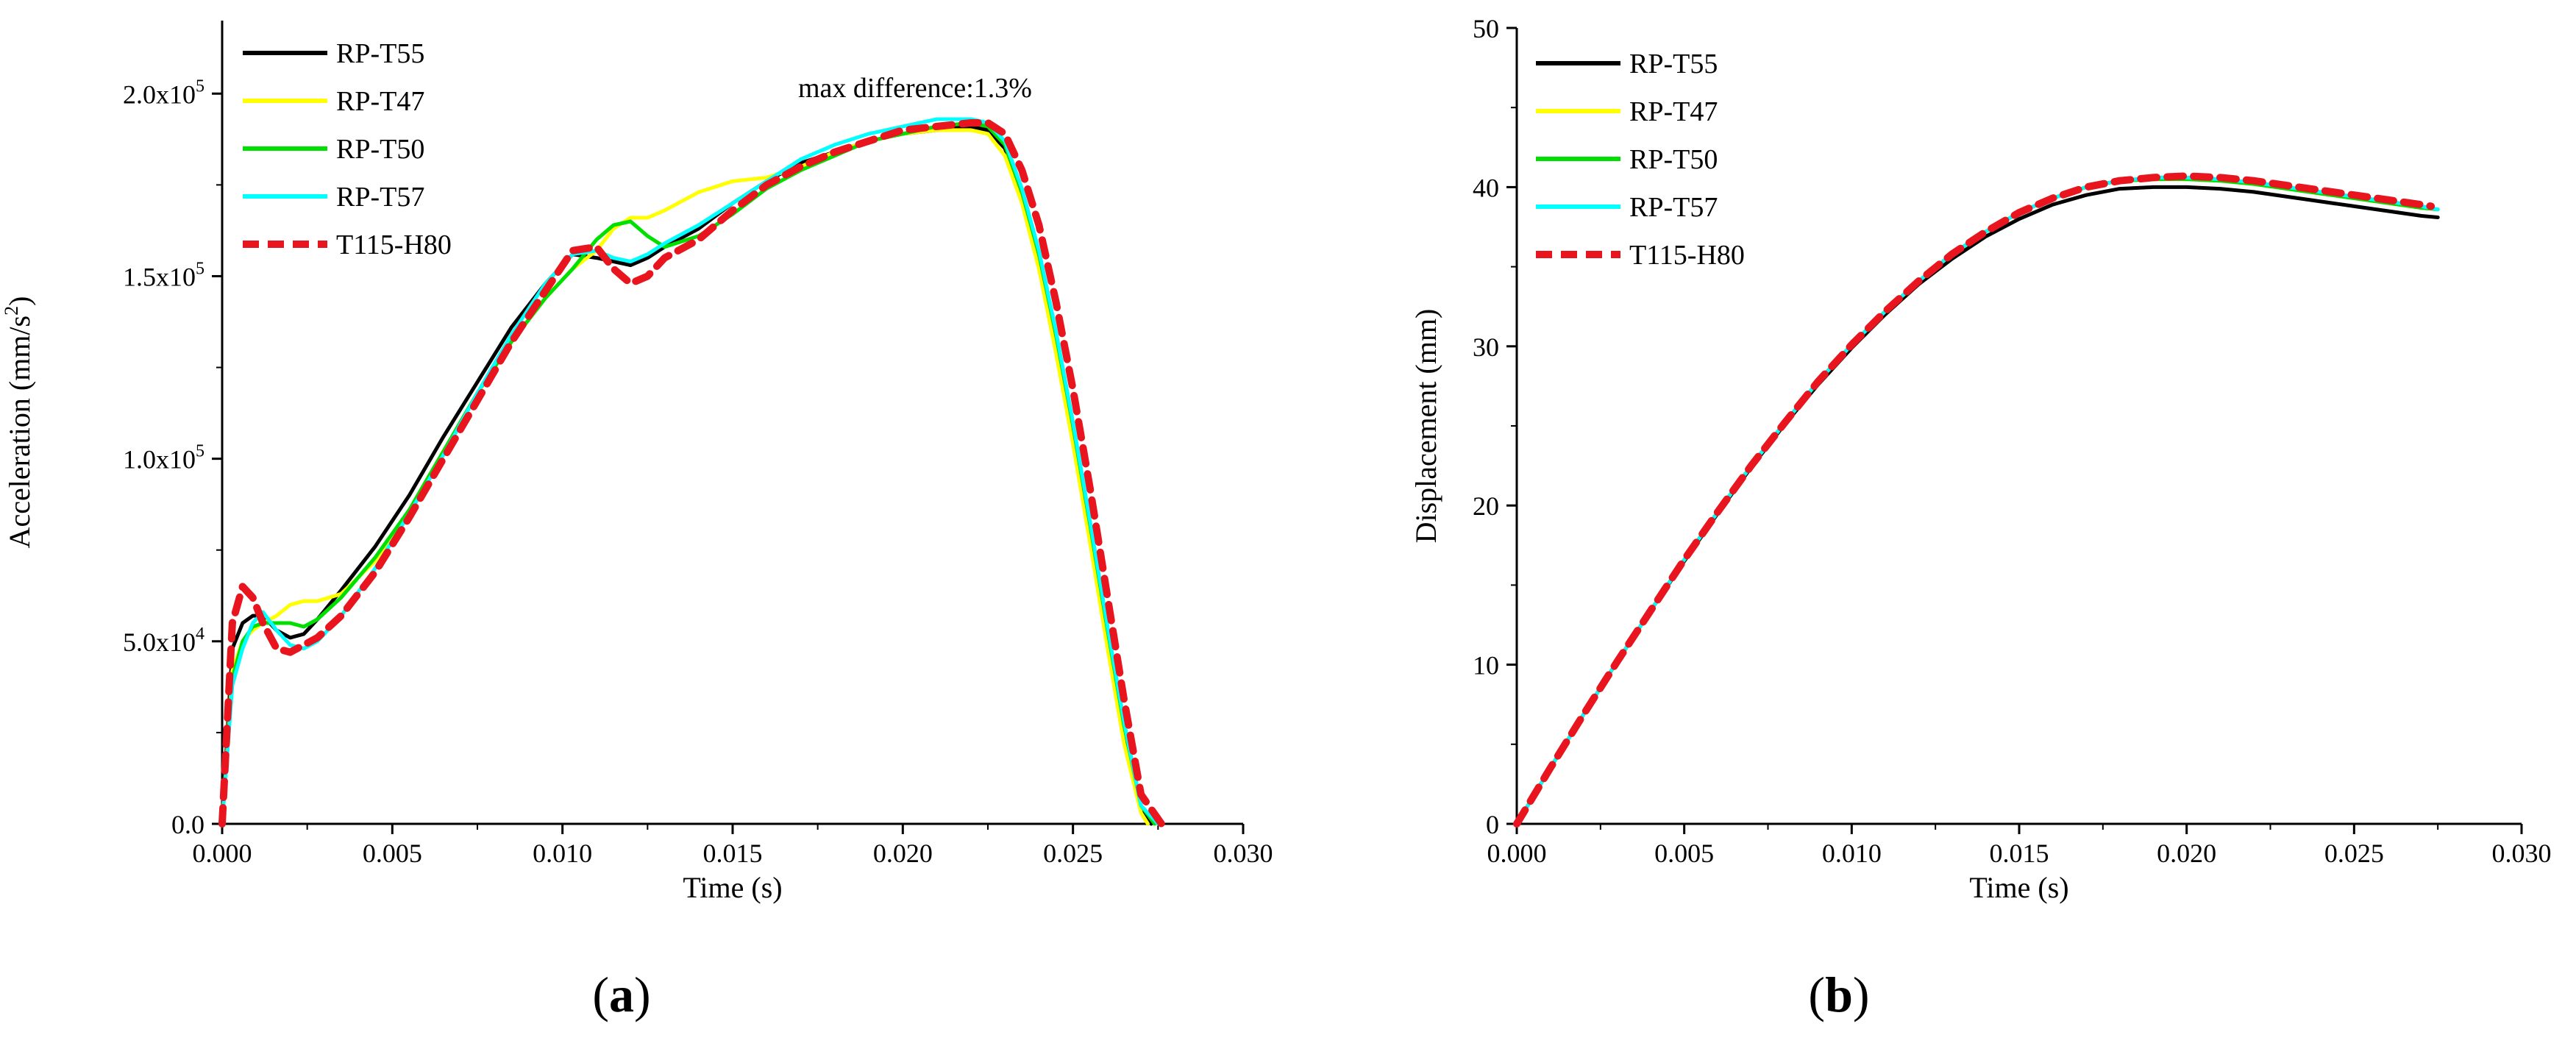  I want to click on y-tick-label-base: 5.0x10, so click(159, 642).